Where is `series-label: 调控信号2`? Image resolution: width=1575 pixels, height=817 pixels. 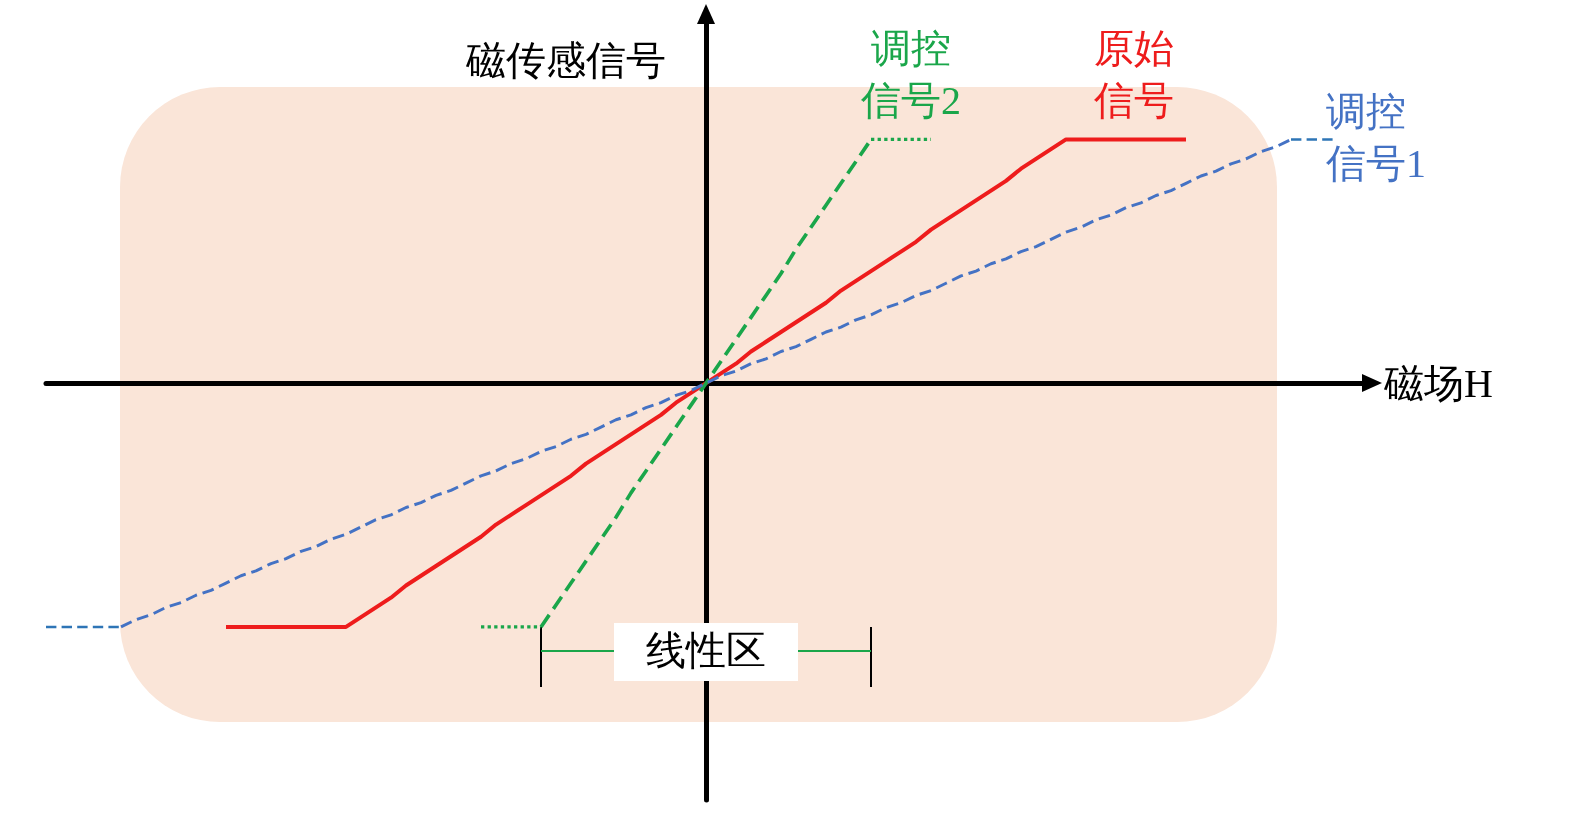 series-label: 调控信号2 is located at coordinates (911, 74).